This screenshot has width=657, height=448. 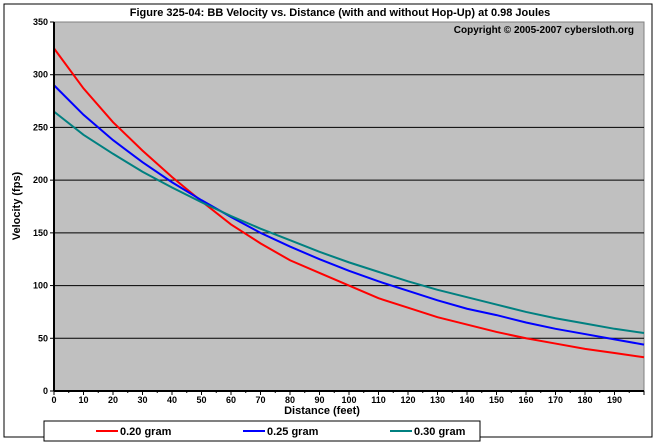 What do you see at coordinates (40, 286) in the screenshot?
I see `y-tick-label: 100` at bounding box center [40, 286].